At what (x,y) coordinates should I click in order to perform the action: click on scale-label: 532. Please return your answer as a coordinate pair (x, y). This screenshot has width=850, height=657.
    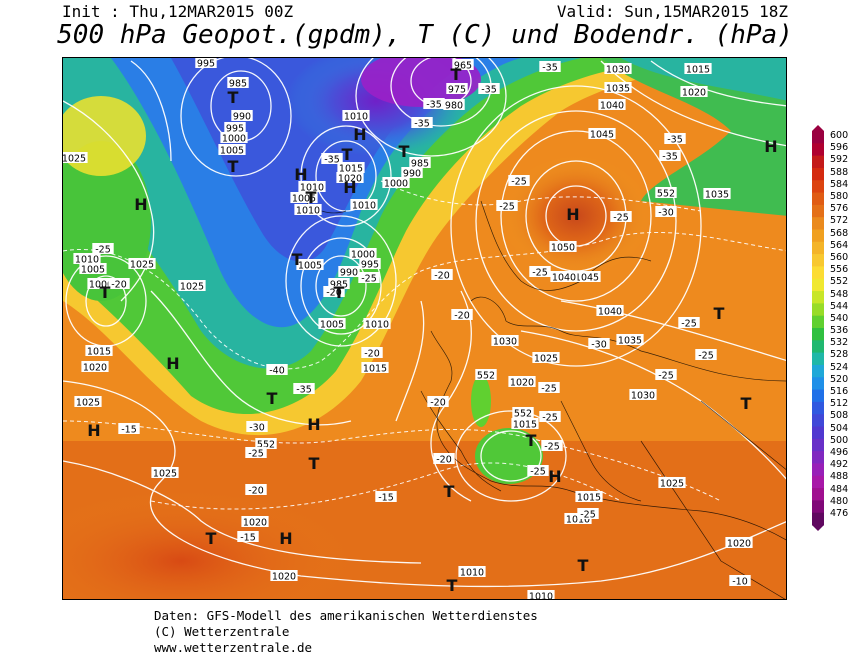
    Looking at the image, I should click on (839, 343).